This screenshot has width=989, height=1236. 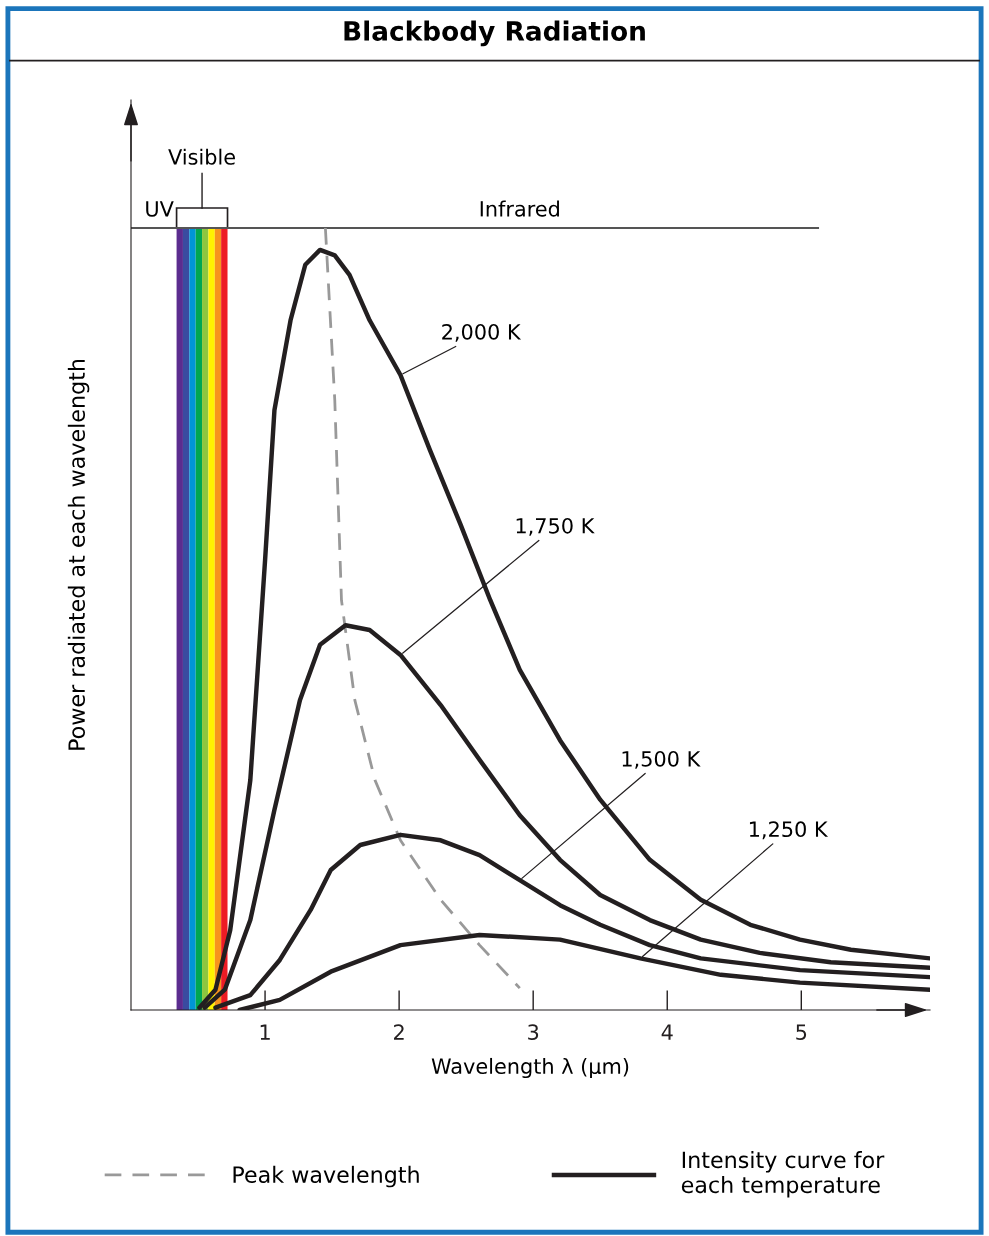 I want to click on x-tick-label: 3, so click(x=533, y=1032).